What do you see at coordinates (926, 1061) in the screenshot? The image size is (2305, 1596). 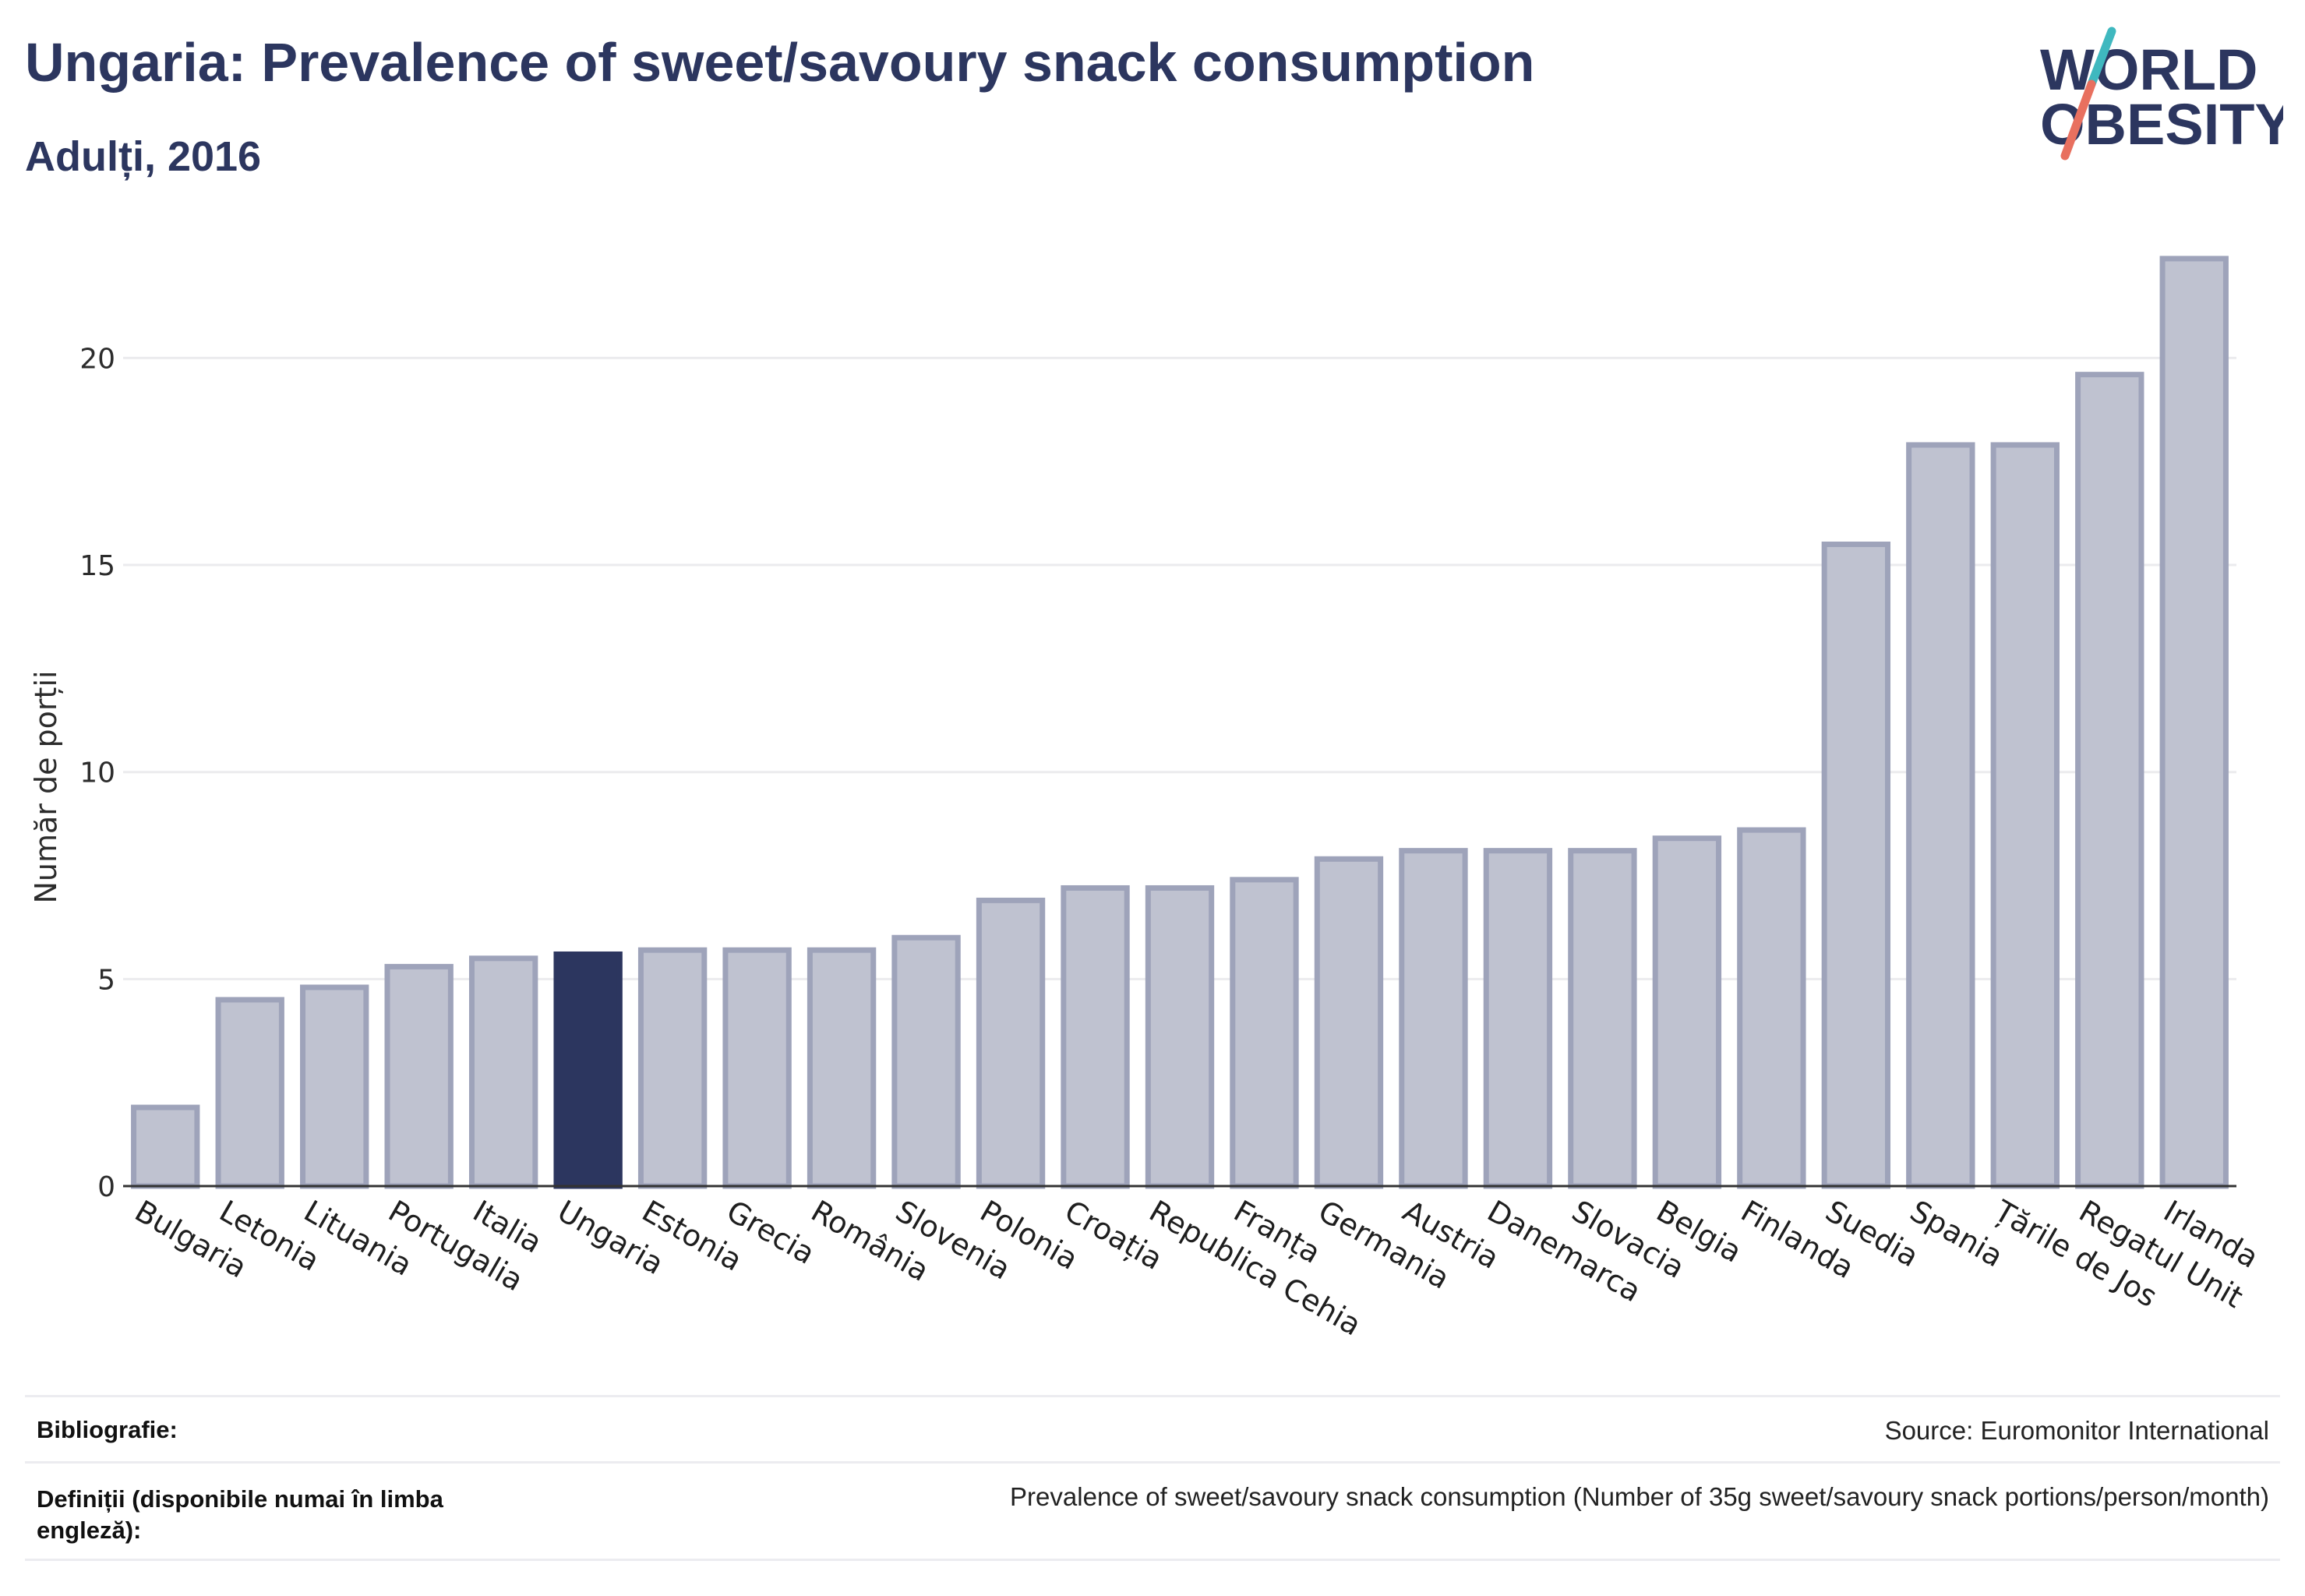 I see `bar-slovenia` at bounding box center [926, 1061].